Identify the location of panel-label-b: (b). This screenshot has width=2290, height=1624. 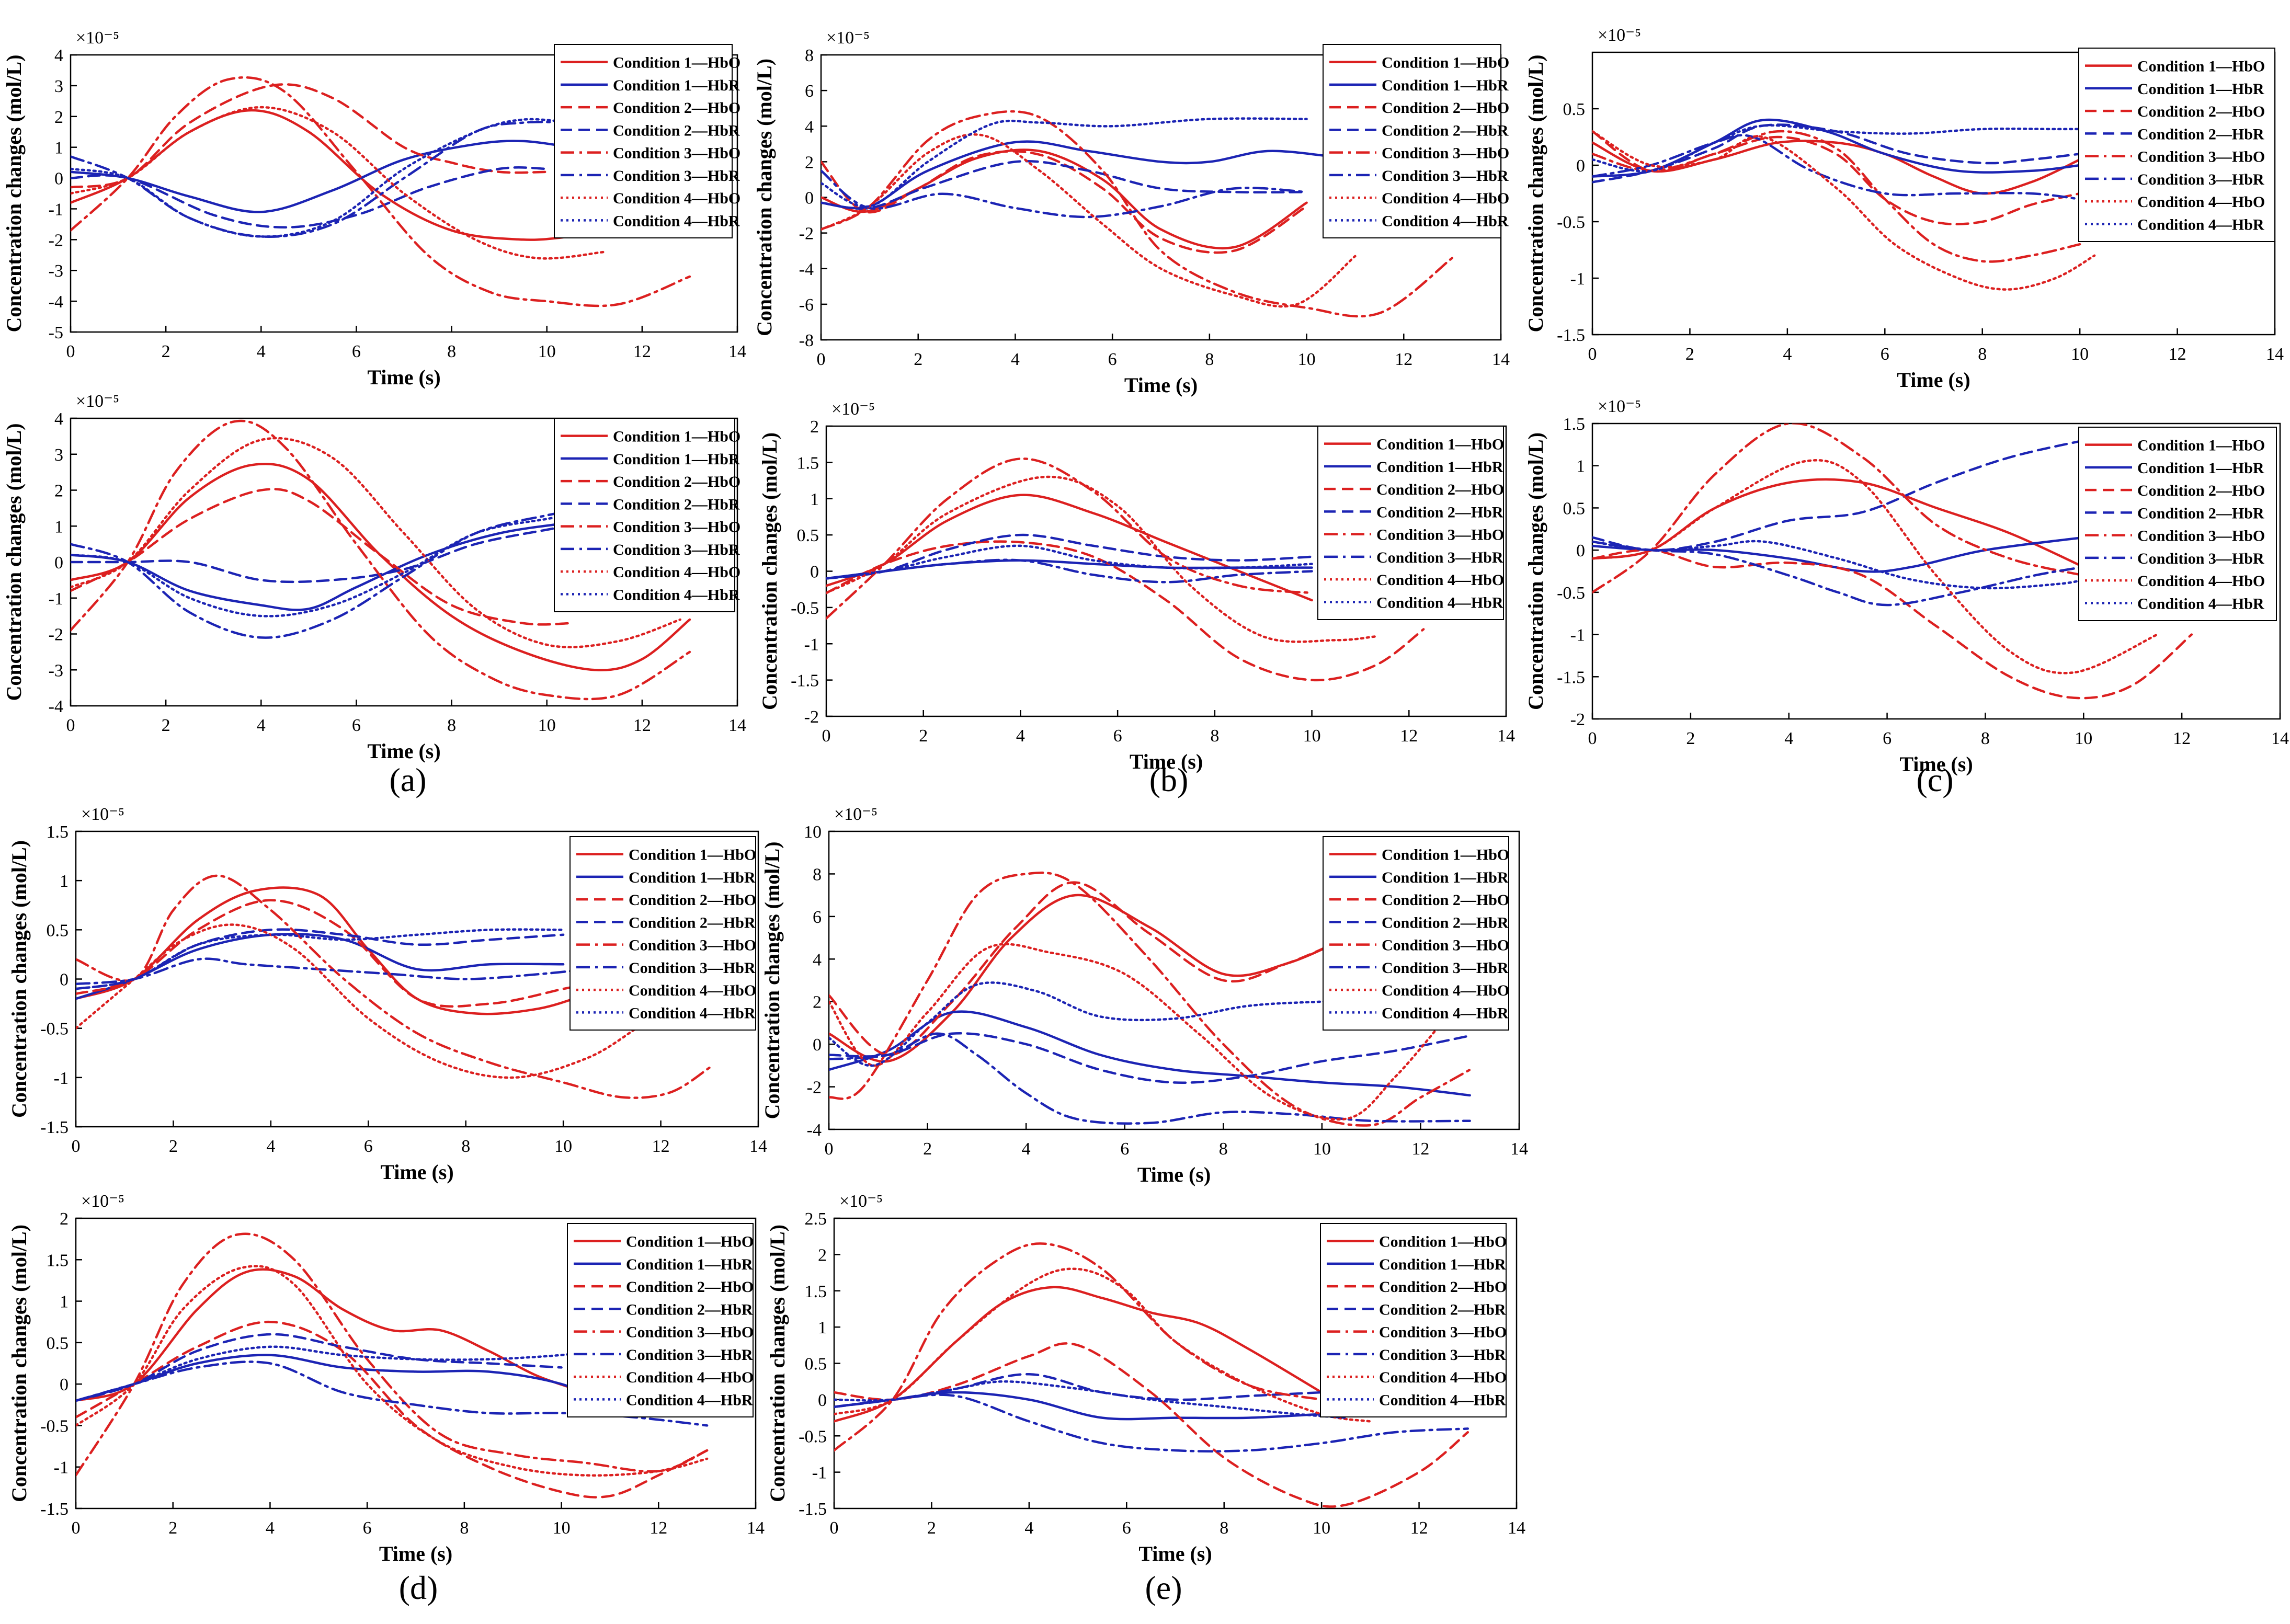
(1169, 779).